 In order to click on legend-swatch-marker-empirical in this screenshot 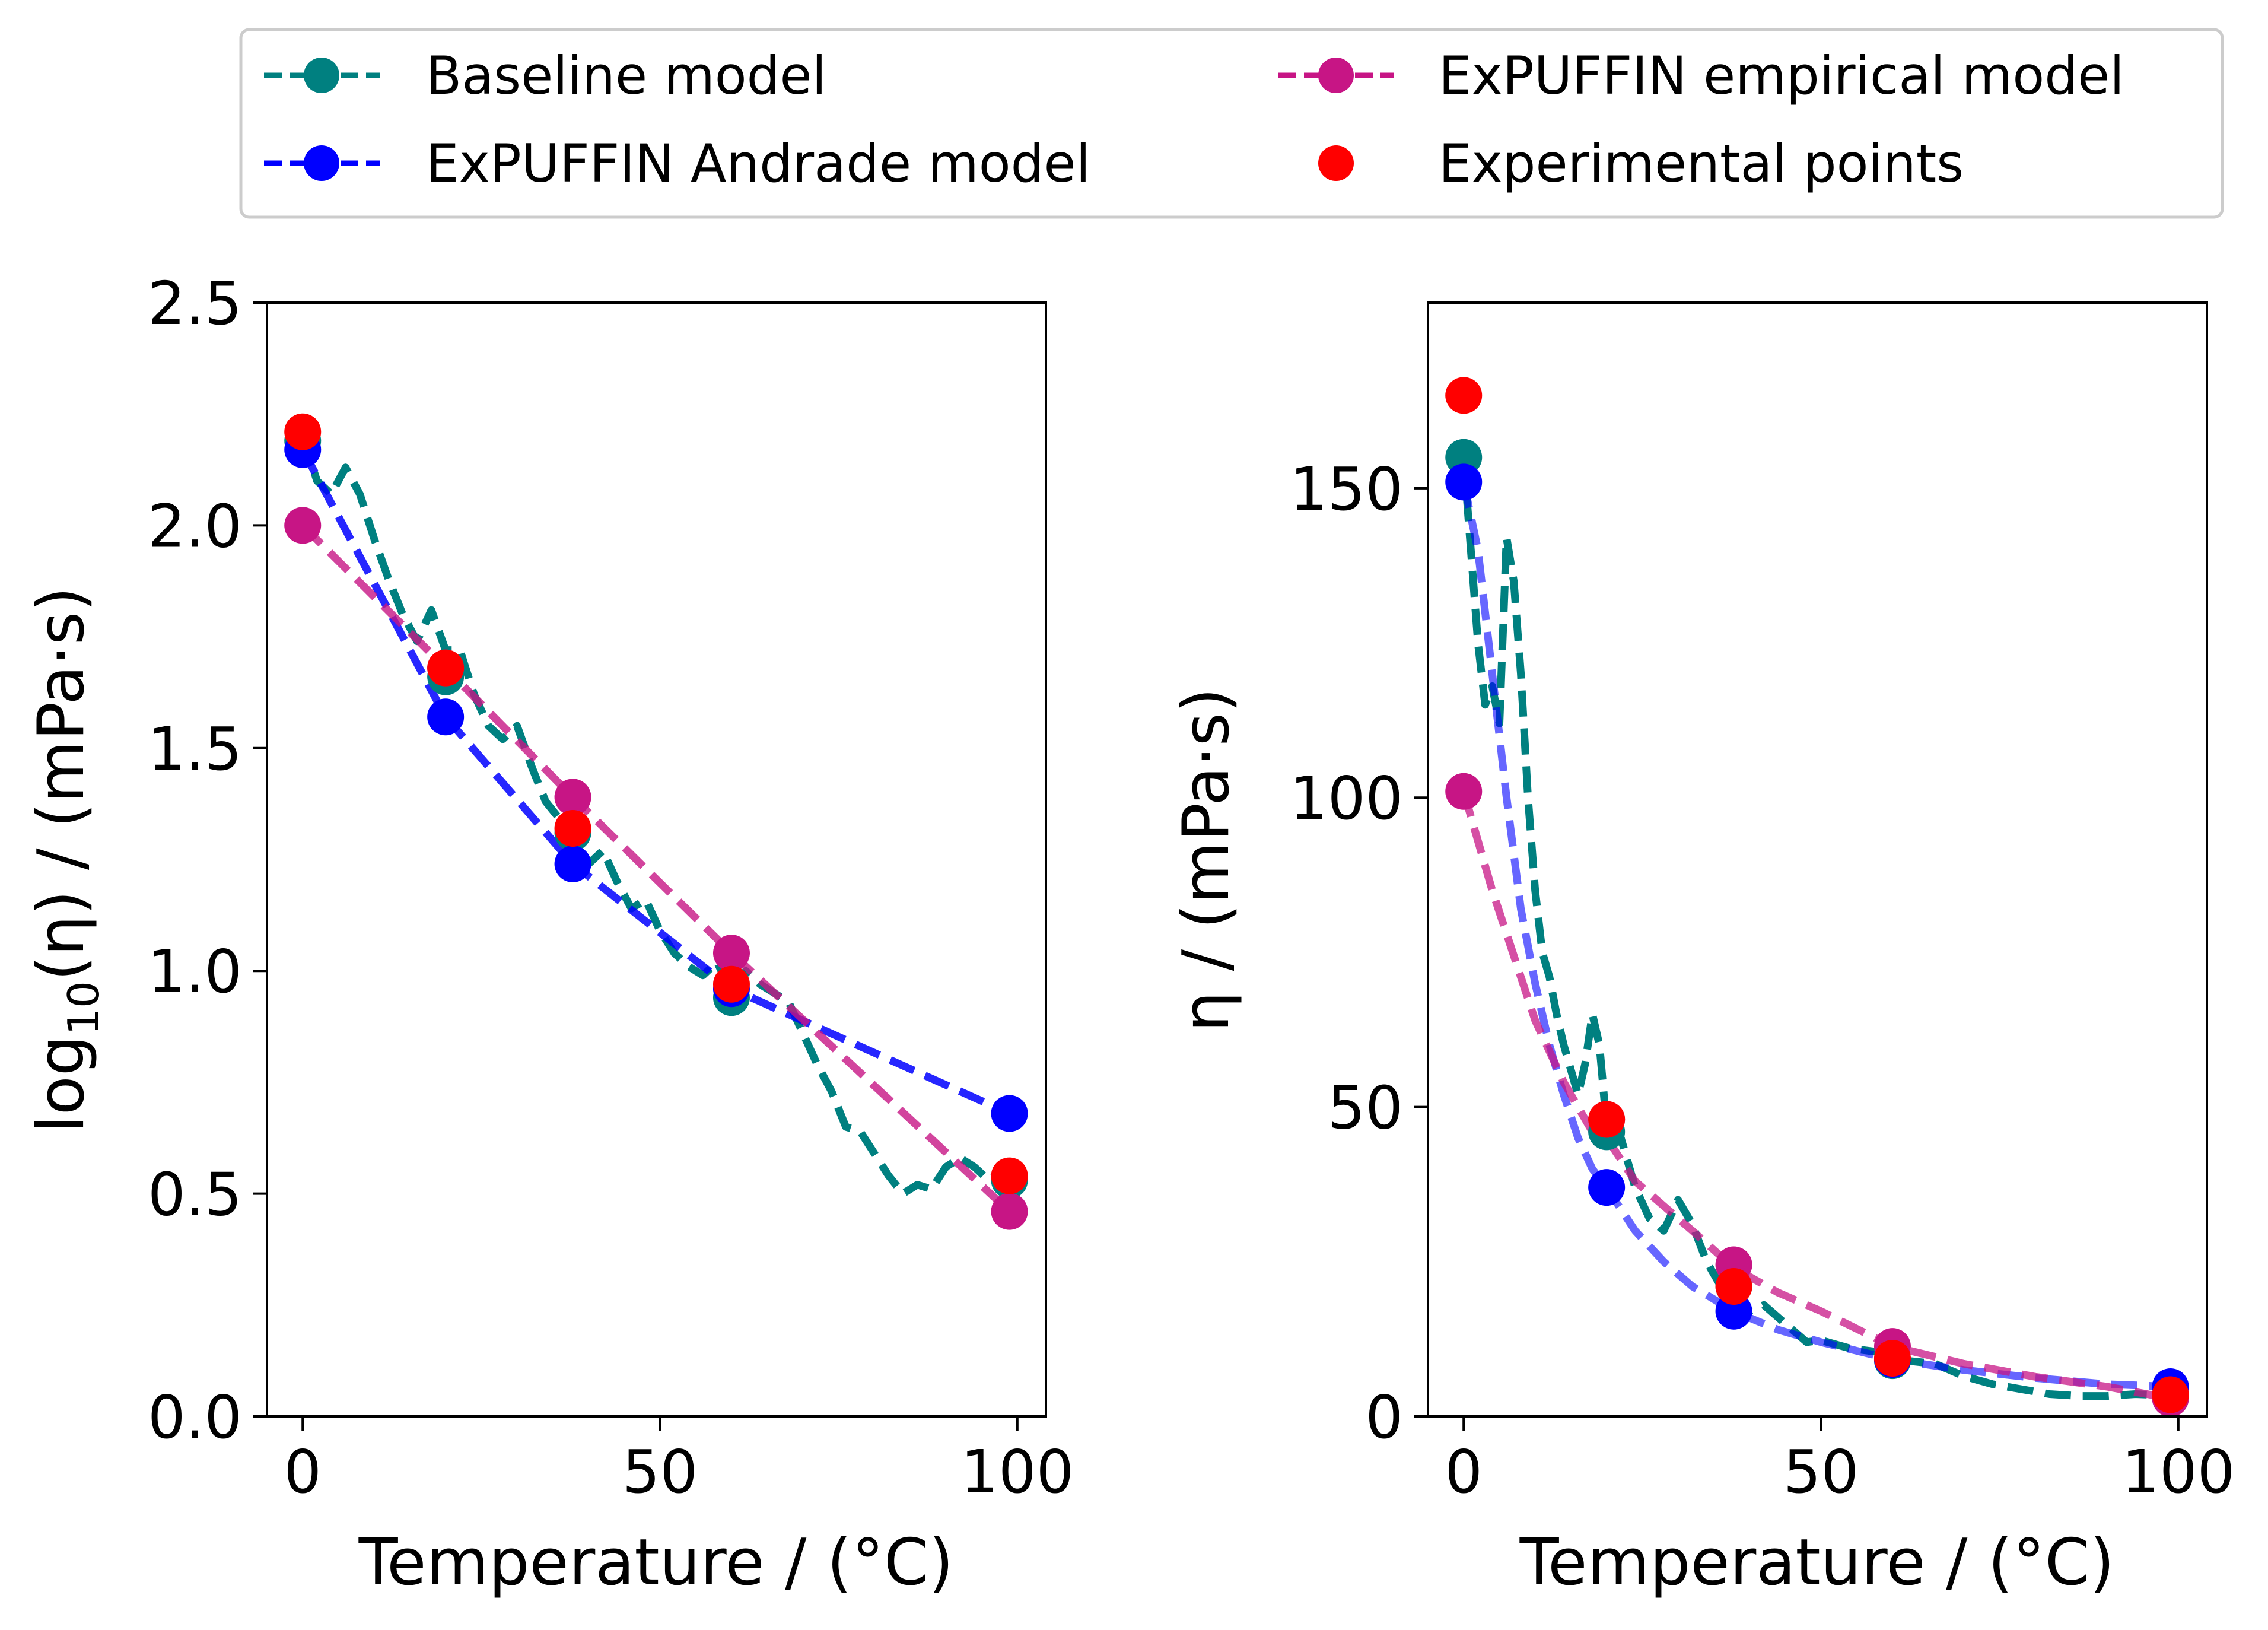, I will do `click(1336, 75)`.